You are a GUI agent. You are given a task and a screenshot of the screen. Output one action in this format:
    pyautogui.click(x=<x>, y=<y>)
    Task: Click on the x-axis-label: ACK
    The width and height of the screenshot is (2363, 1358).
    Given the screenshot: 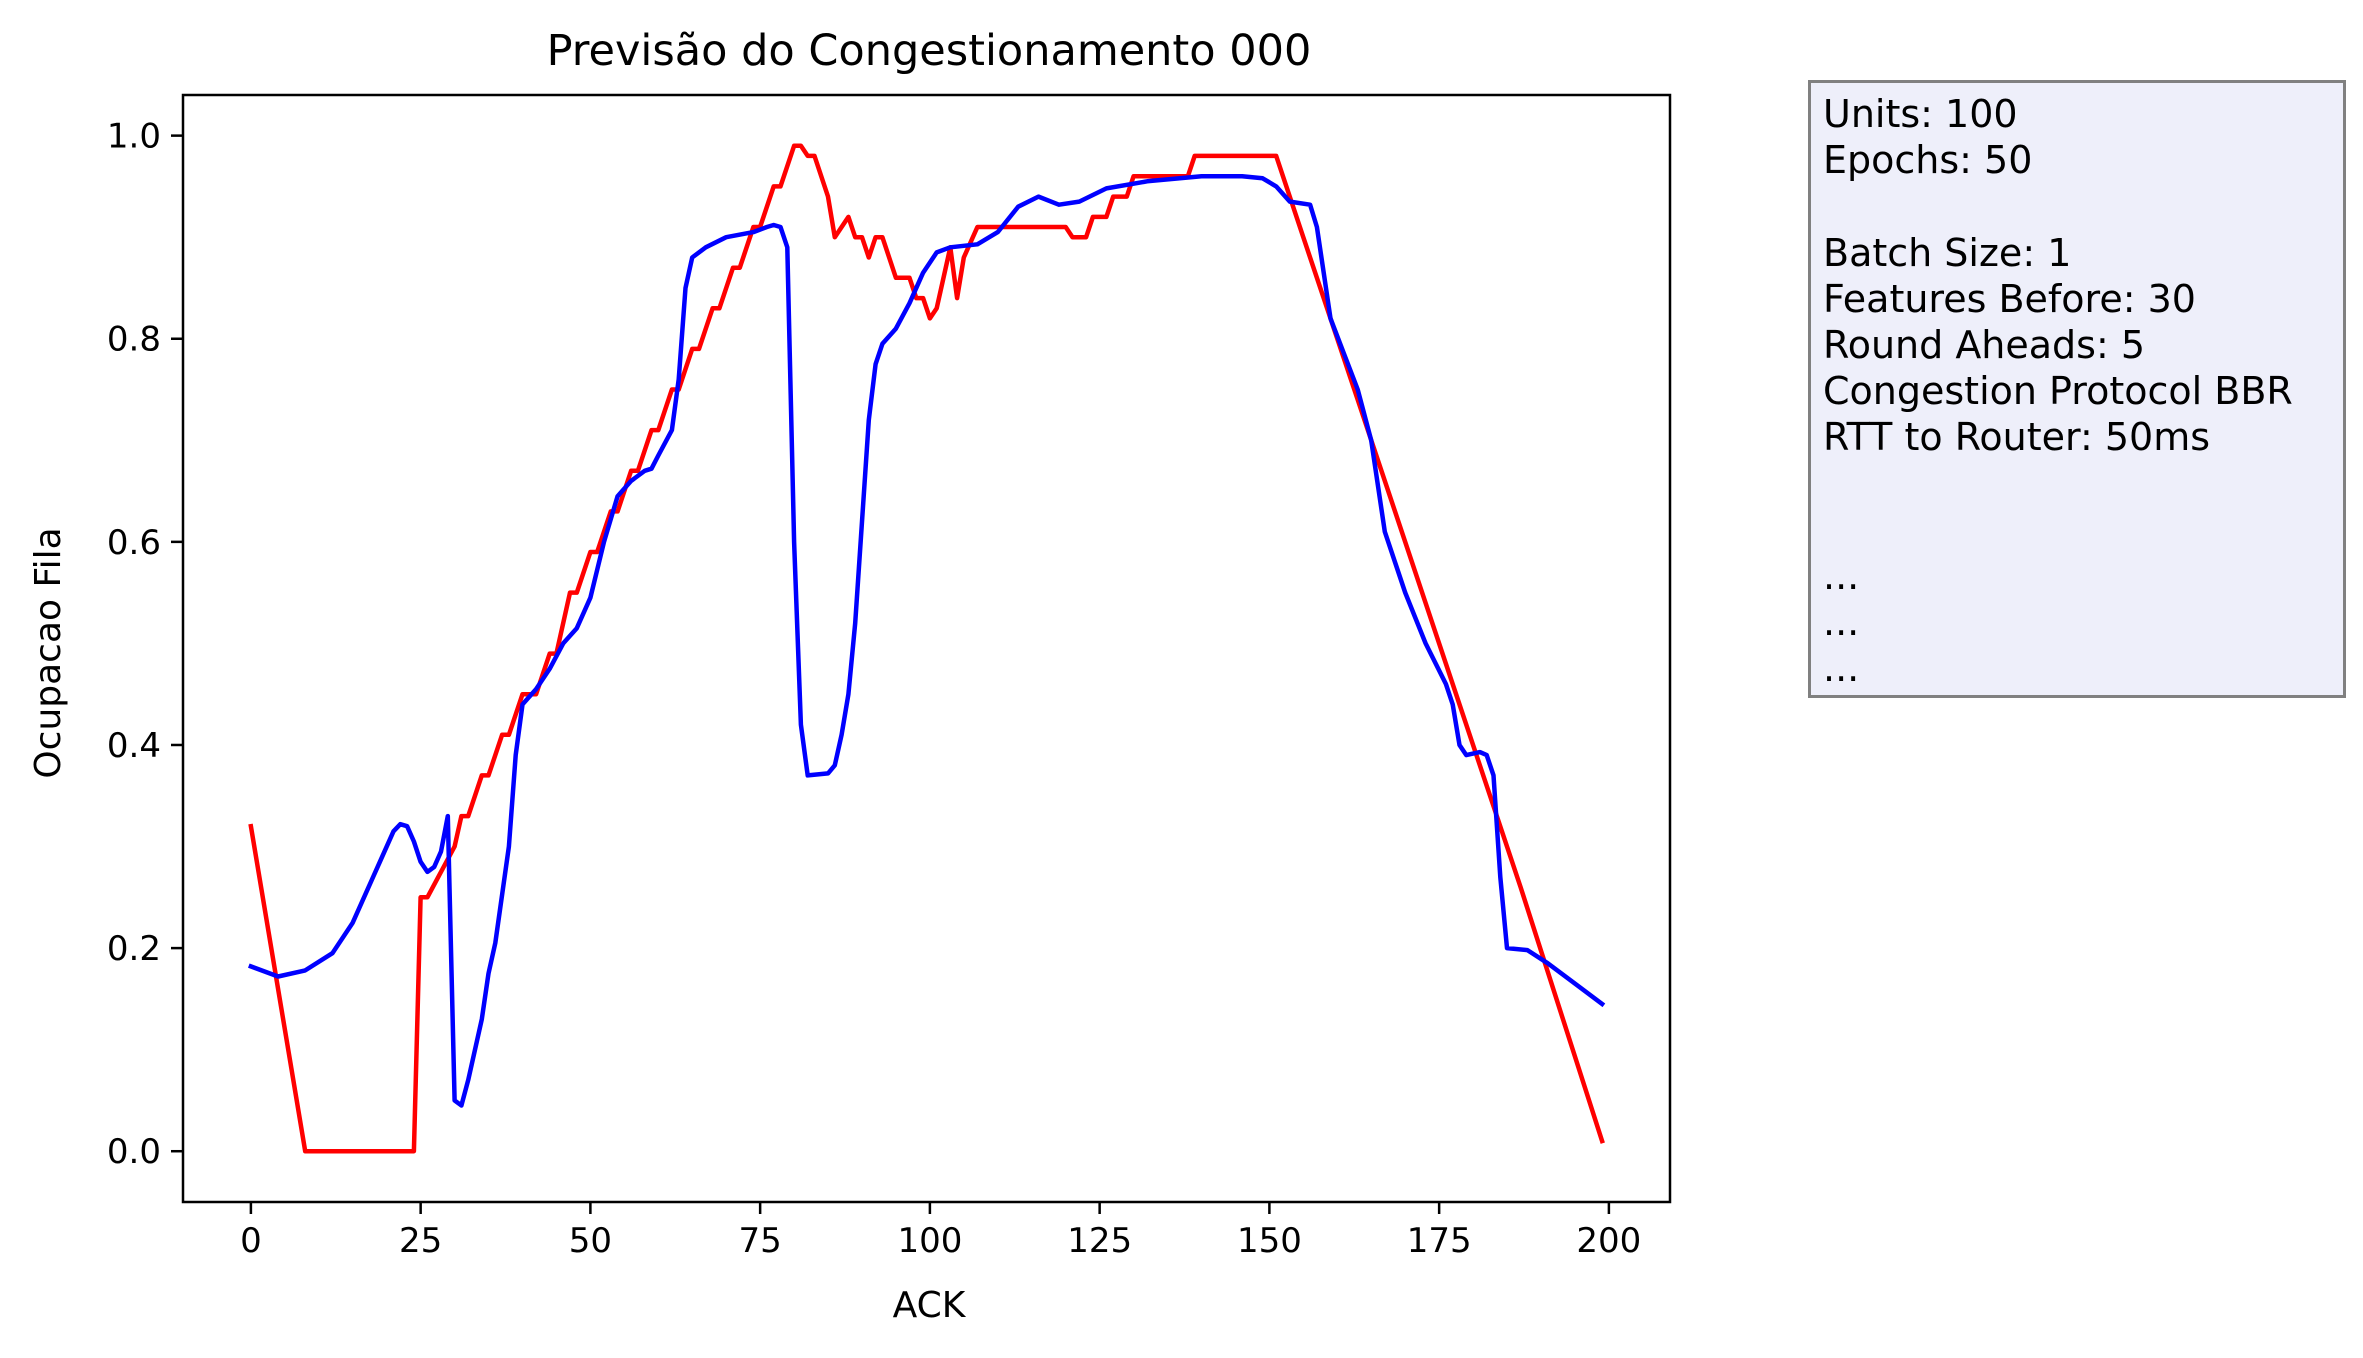 What is the action you would take?
    pyautogui.click(x=930, y=1305)
    